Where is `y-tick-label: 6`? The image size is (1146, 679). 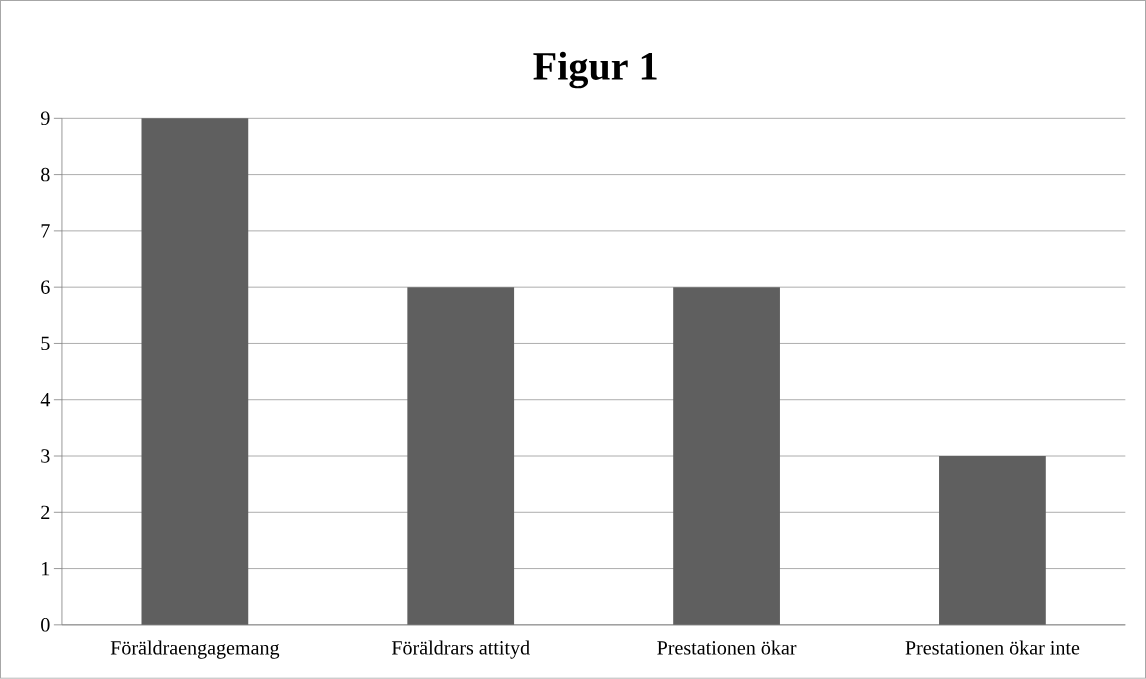
y-tick-label: 6 is located at coordinates (45, 287).